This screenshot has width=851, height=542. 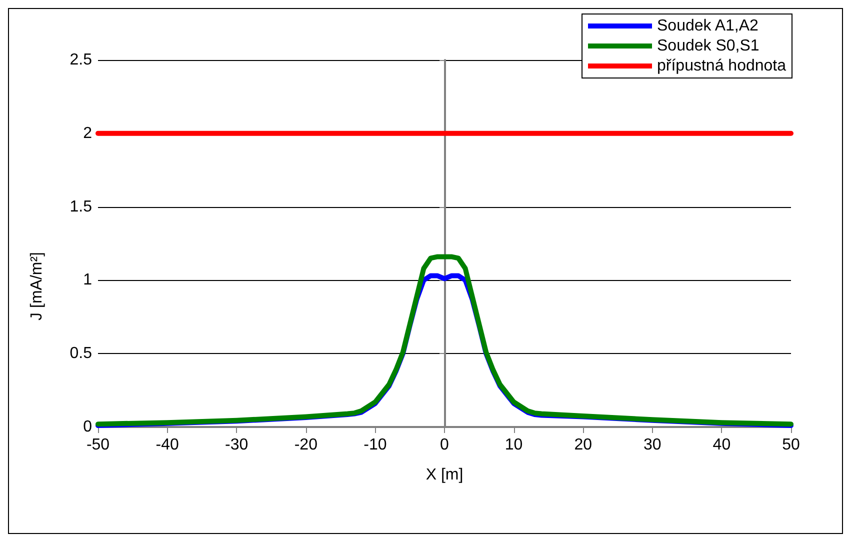 What do you see at coordinates (445, 445) in the screenshot?
I see `x-tick-label: 0` at bounding box center [445, 445].